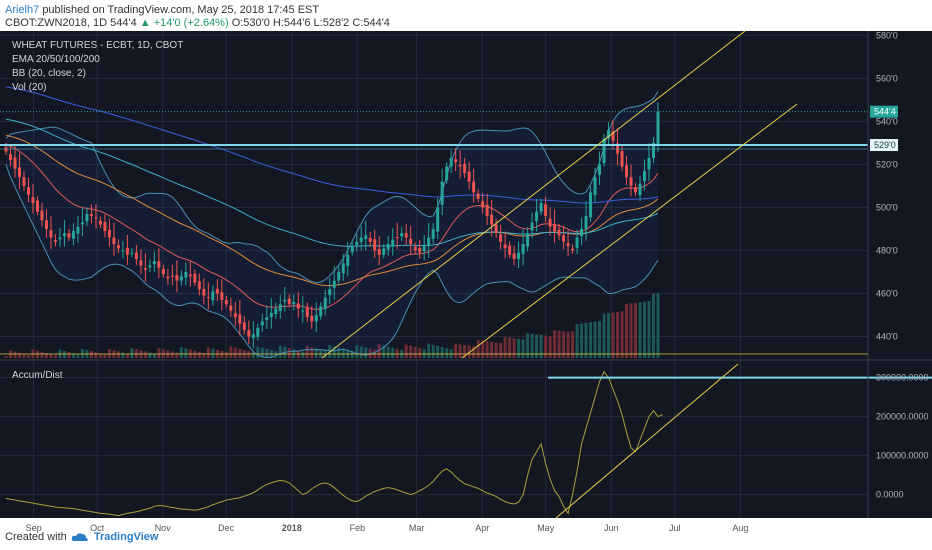  Describe the element at coordinates (902, 456) in the screenshot. I see `ad-y-tick-label: 100000.0000` at that location.